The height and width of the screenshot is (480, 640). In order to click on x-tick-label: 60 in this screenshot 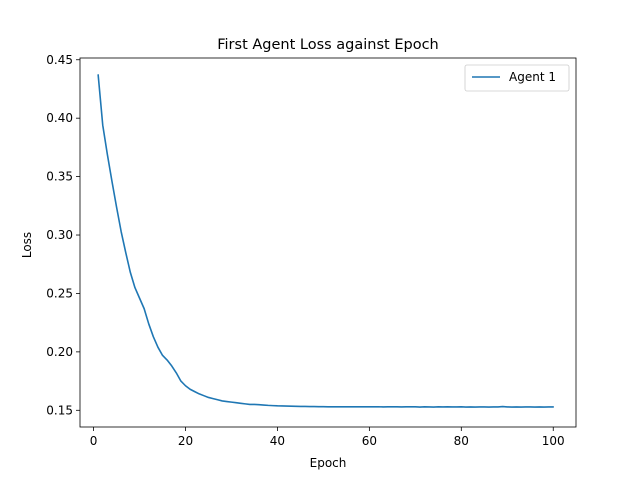, I will do `click(369, 441)`.